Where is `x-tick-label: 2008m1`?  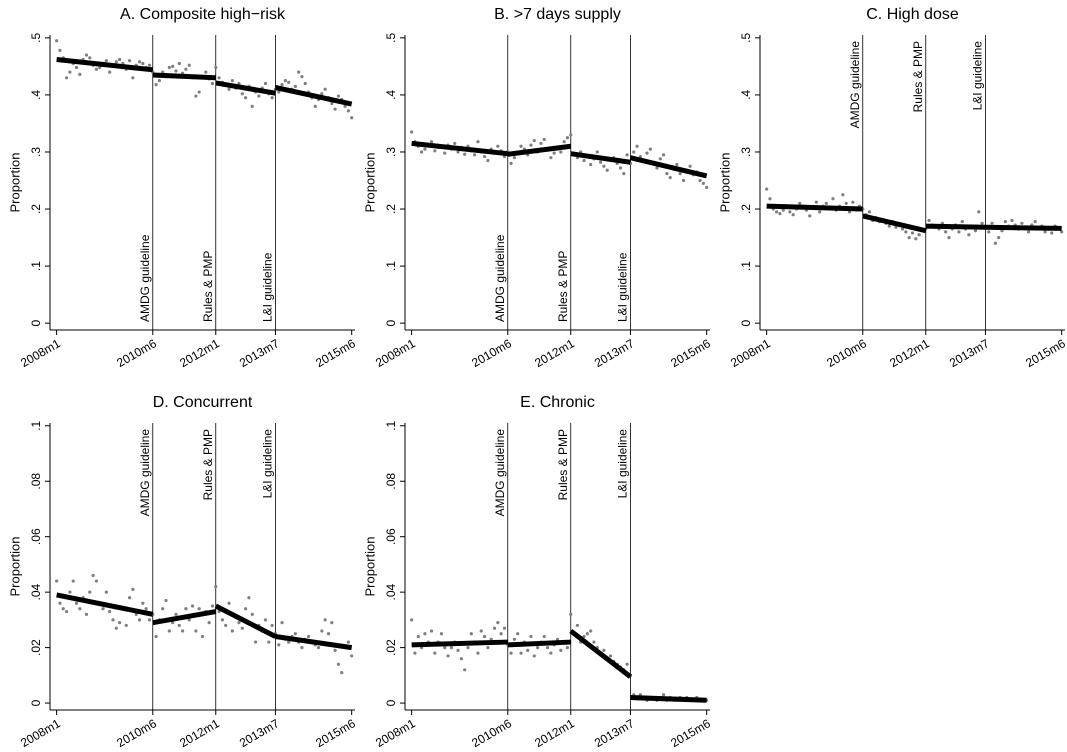
x-tick-label: 2008m1 is located at coordinates (395, 733).